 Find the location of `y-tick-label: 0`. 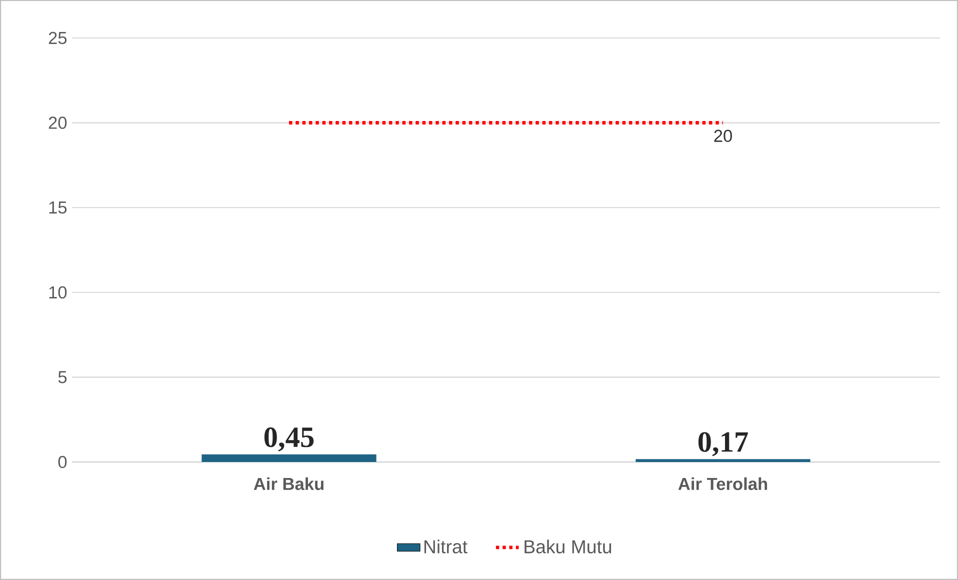

y-tick-label: 0 is located at coordinates (62, 462).